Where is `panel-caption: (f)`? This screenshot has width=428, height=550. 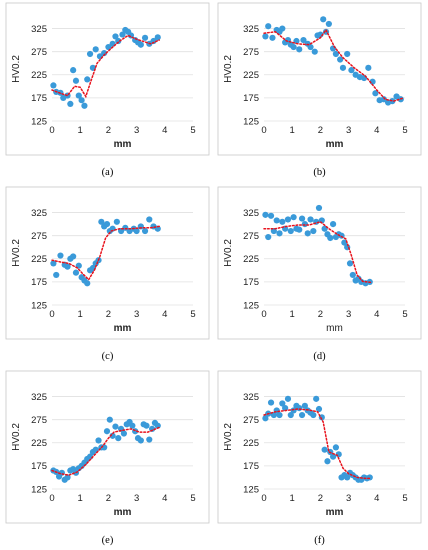 panel-caption: (f) is located at coordinates (319, 540).